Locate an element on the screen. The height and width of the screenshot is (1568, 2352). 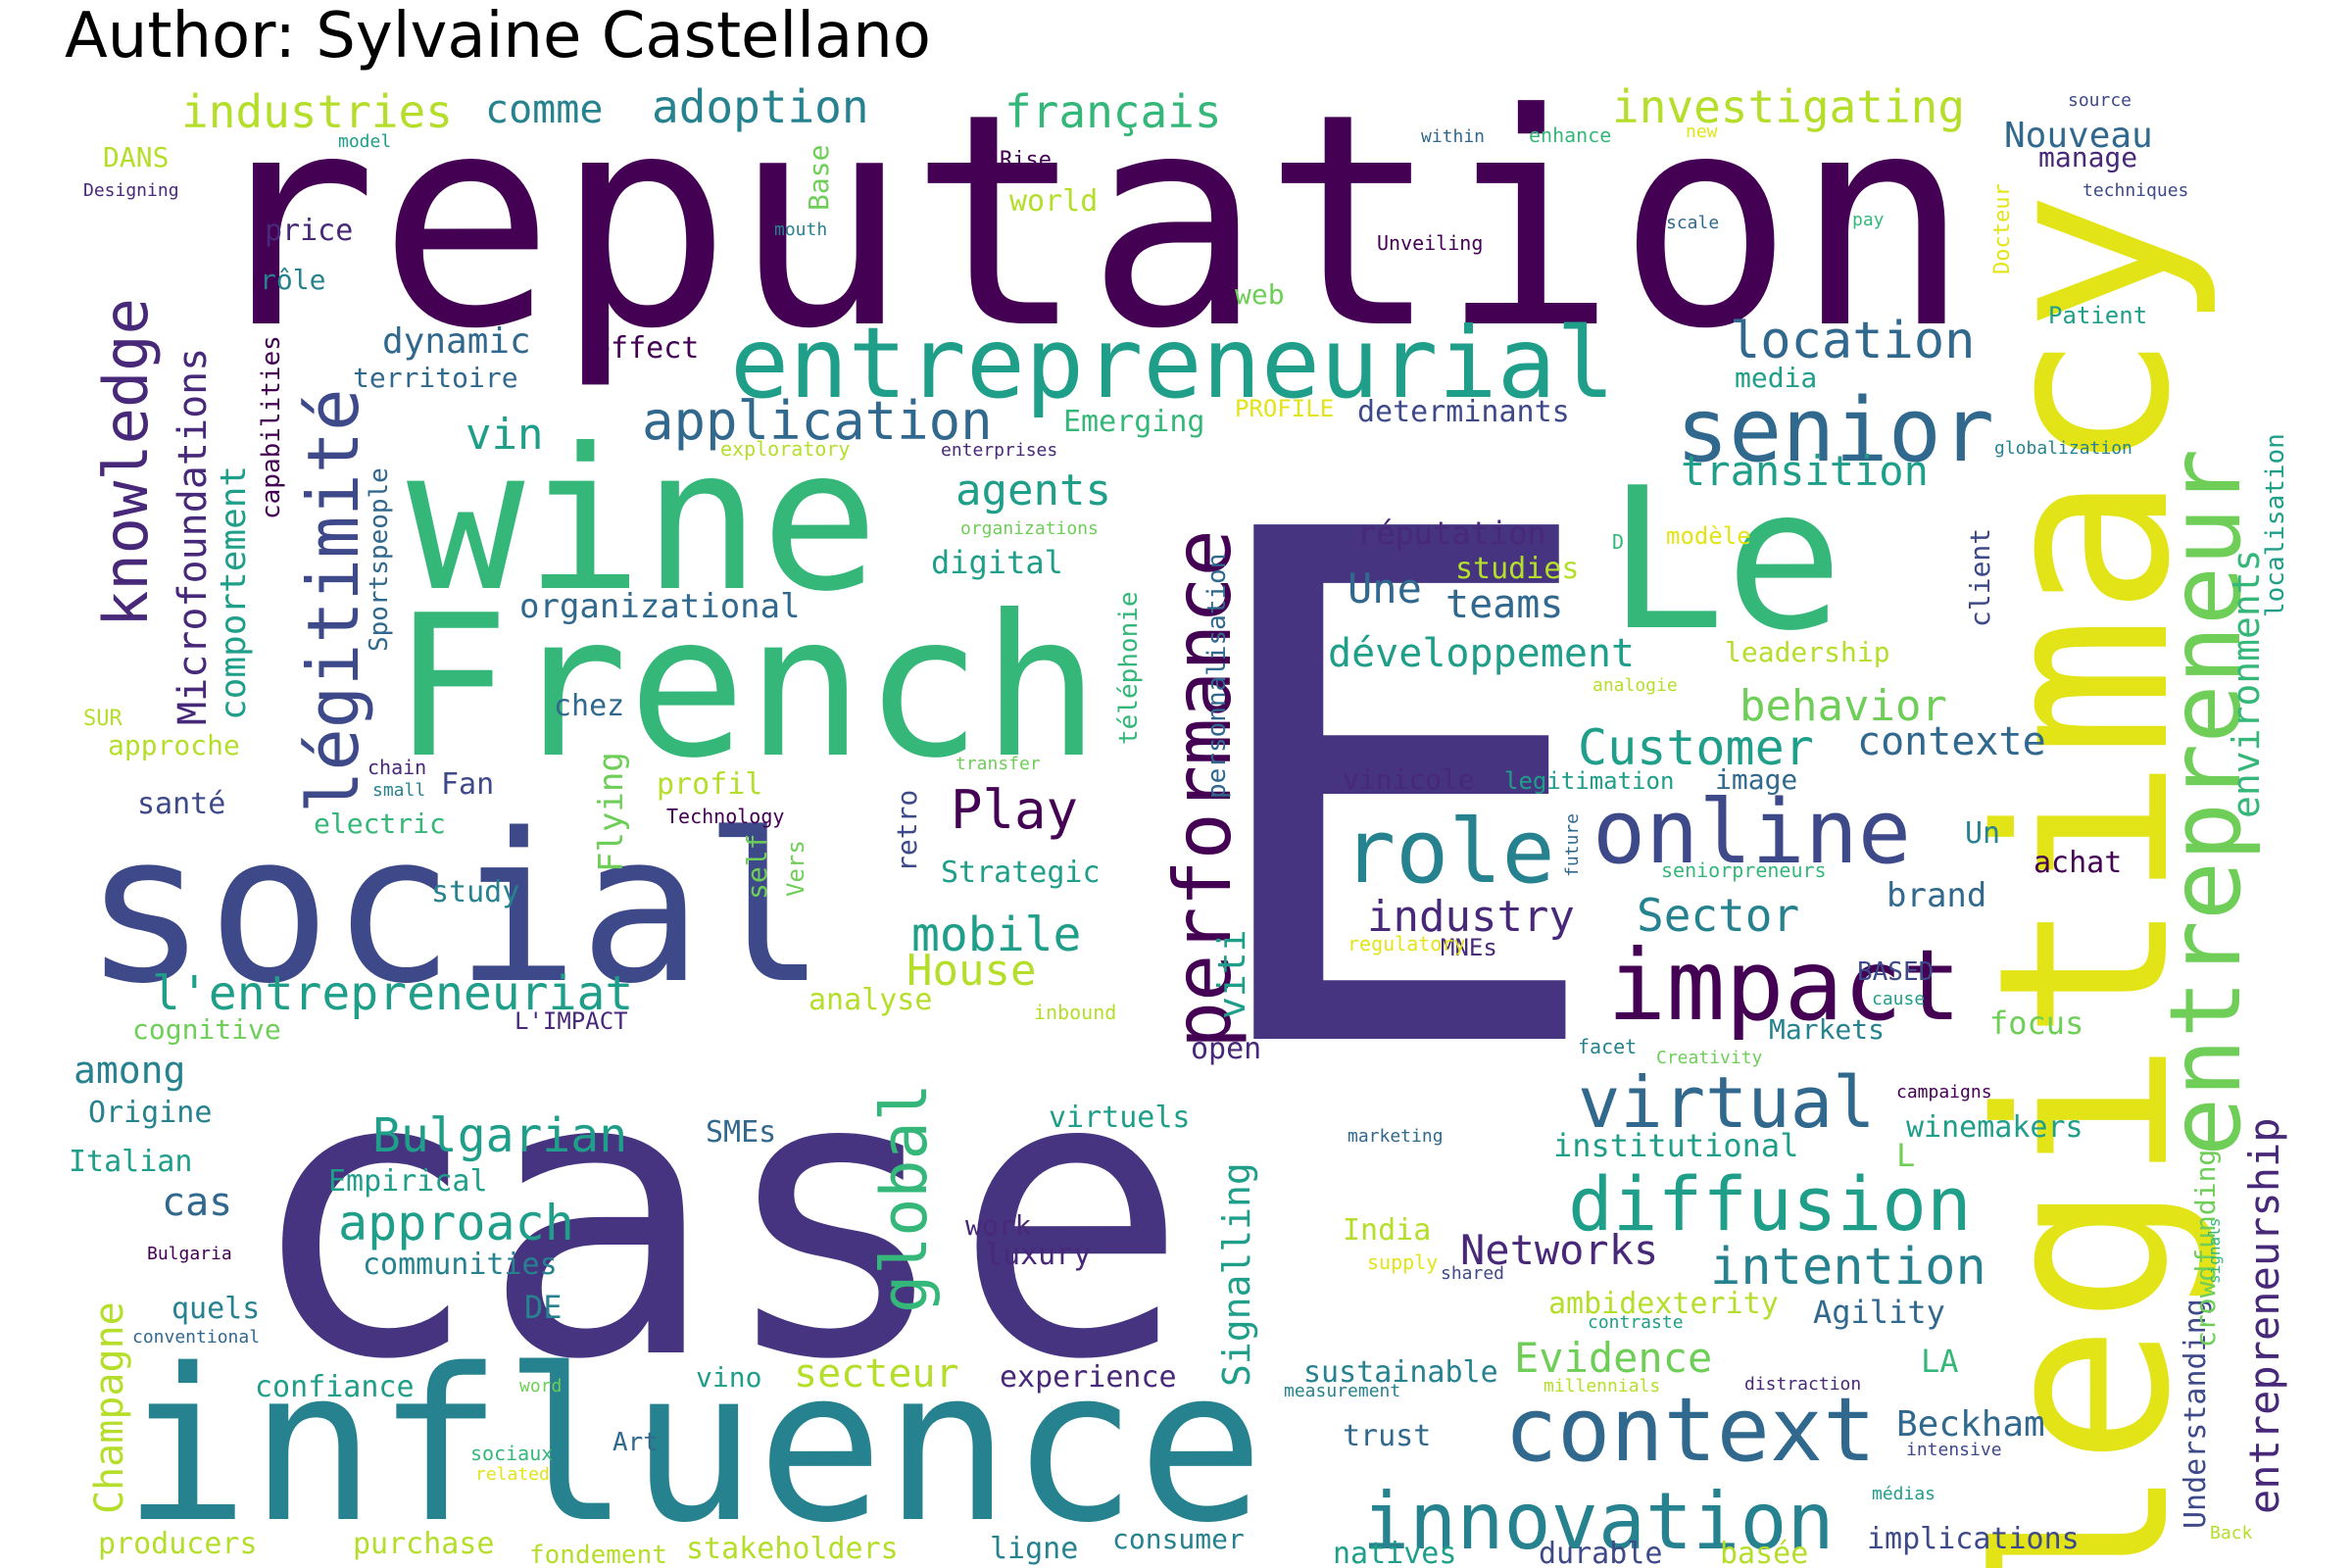
cloud-word-sociaux: sociaux is located at coordinates (511, 1453).